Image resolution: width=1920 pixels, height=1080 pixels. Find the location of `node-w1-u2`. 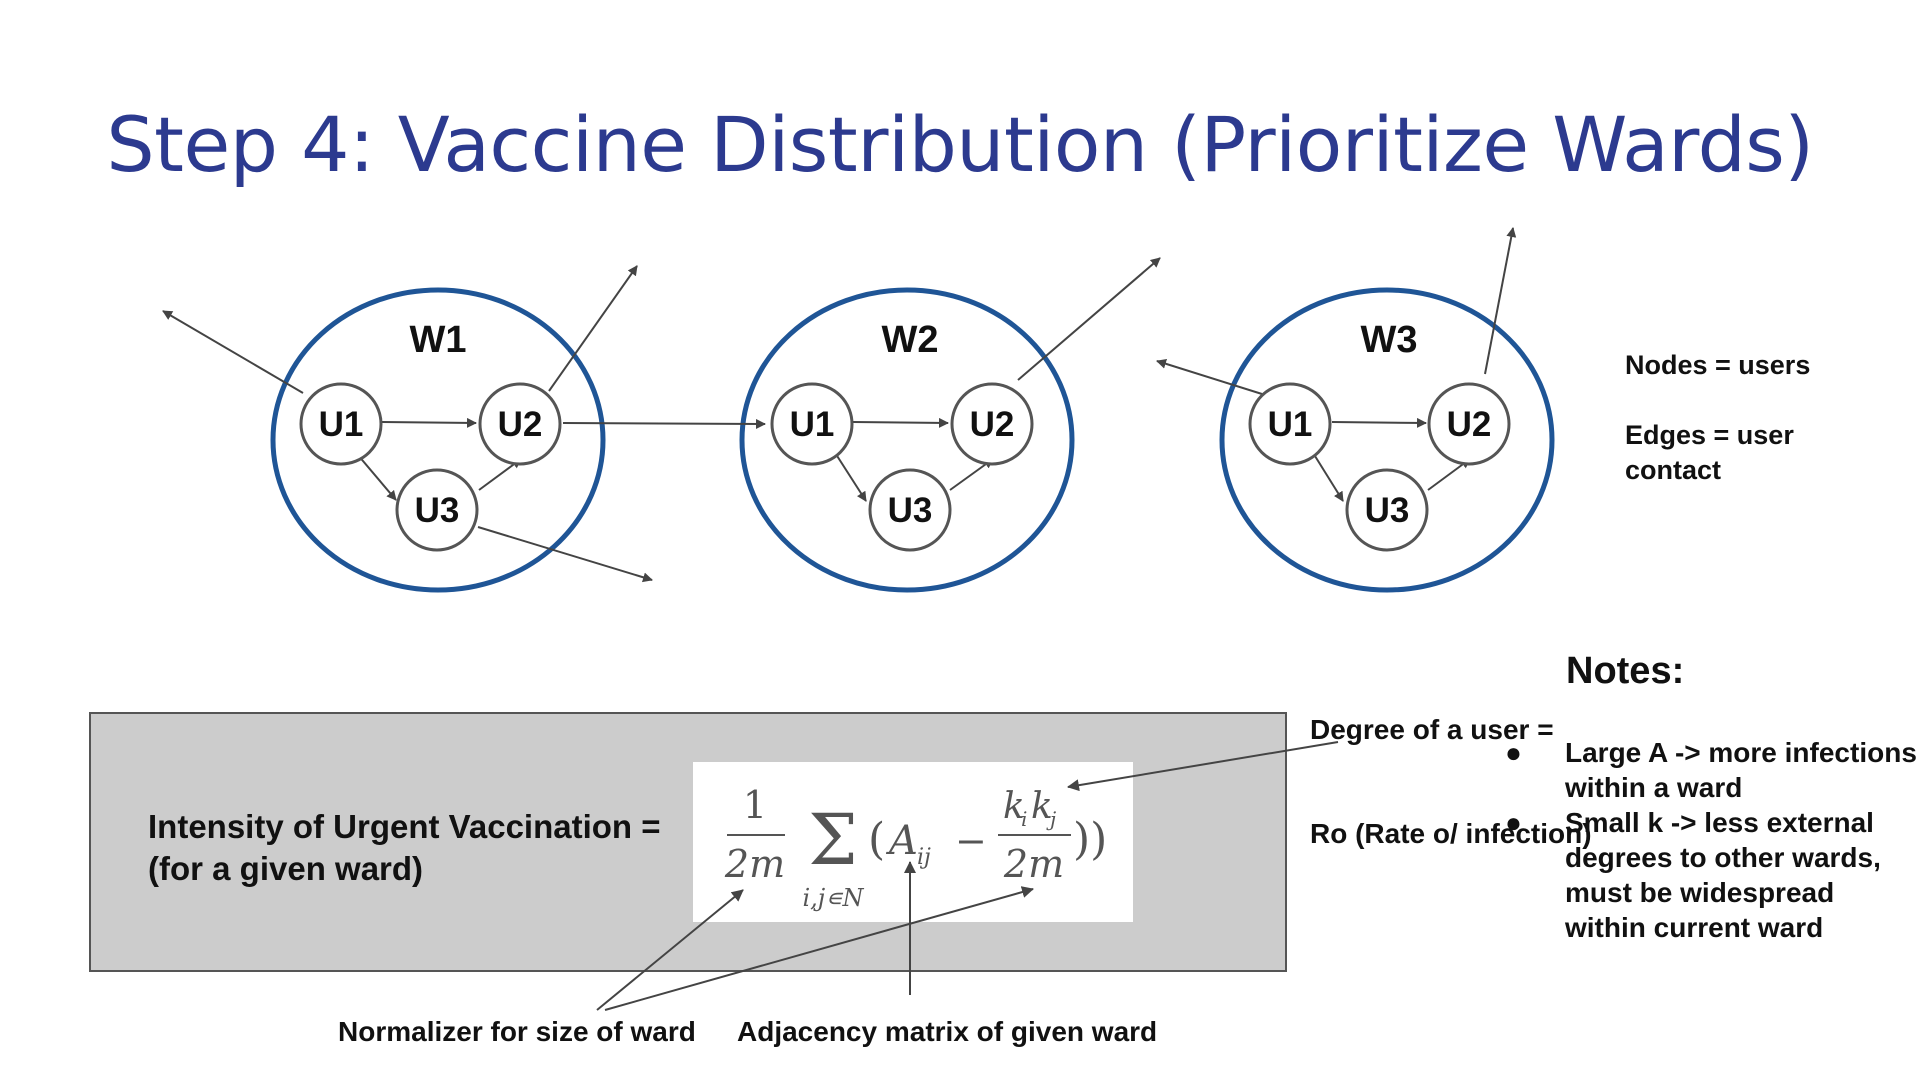

node-w1-u2 is located at coordinates (520, 424).